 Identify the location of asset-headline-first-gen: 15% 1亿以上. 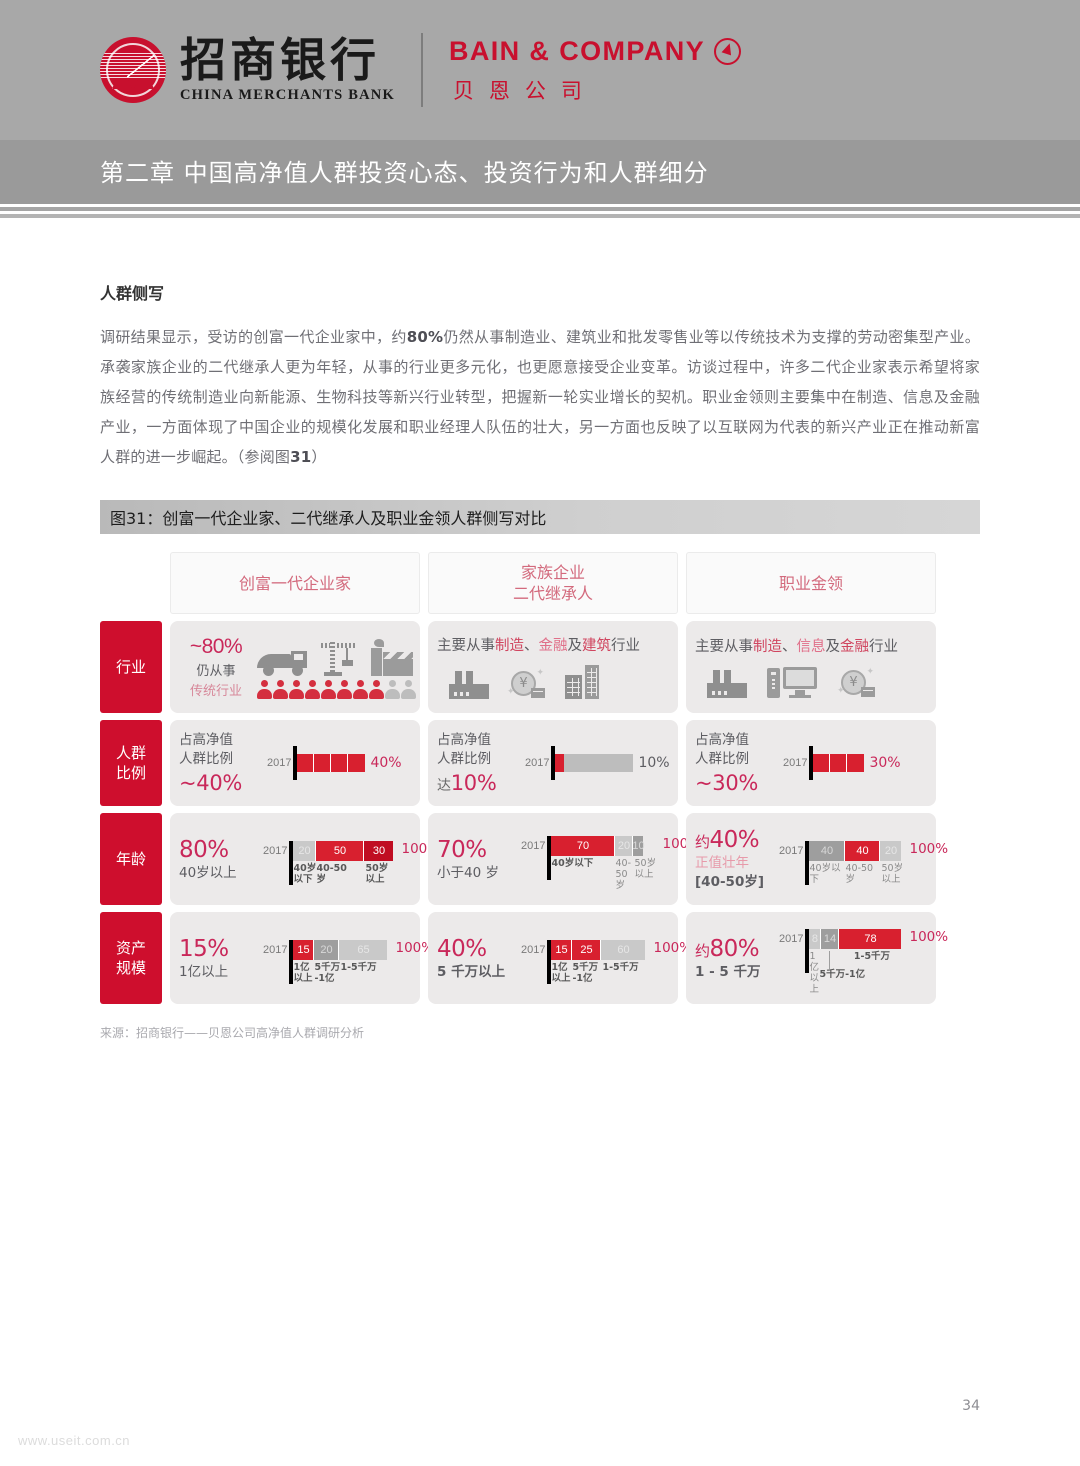
(221, 958).